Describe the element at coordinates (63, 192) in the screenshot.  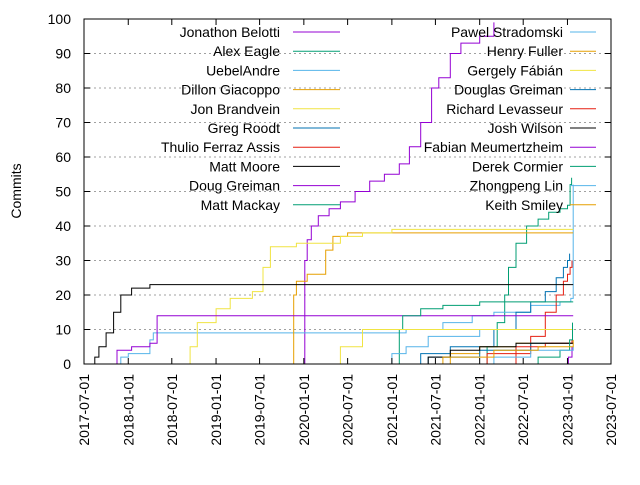
I see `y-tick-label: 50` at that location.